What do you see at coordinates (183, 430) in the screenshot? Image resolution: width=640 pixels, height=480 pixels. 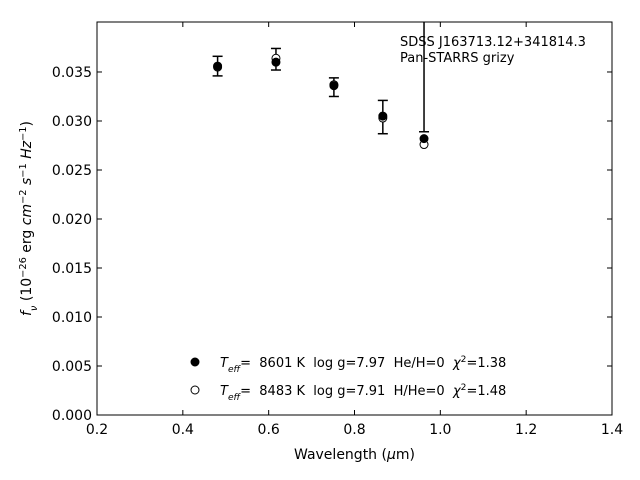 I see `x-tick-label: 0.4` at bounding box center [183, 430].